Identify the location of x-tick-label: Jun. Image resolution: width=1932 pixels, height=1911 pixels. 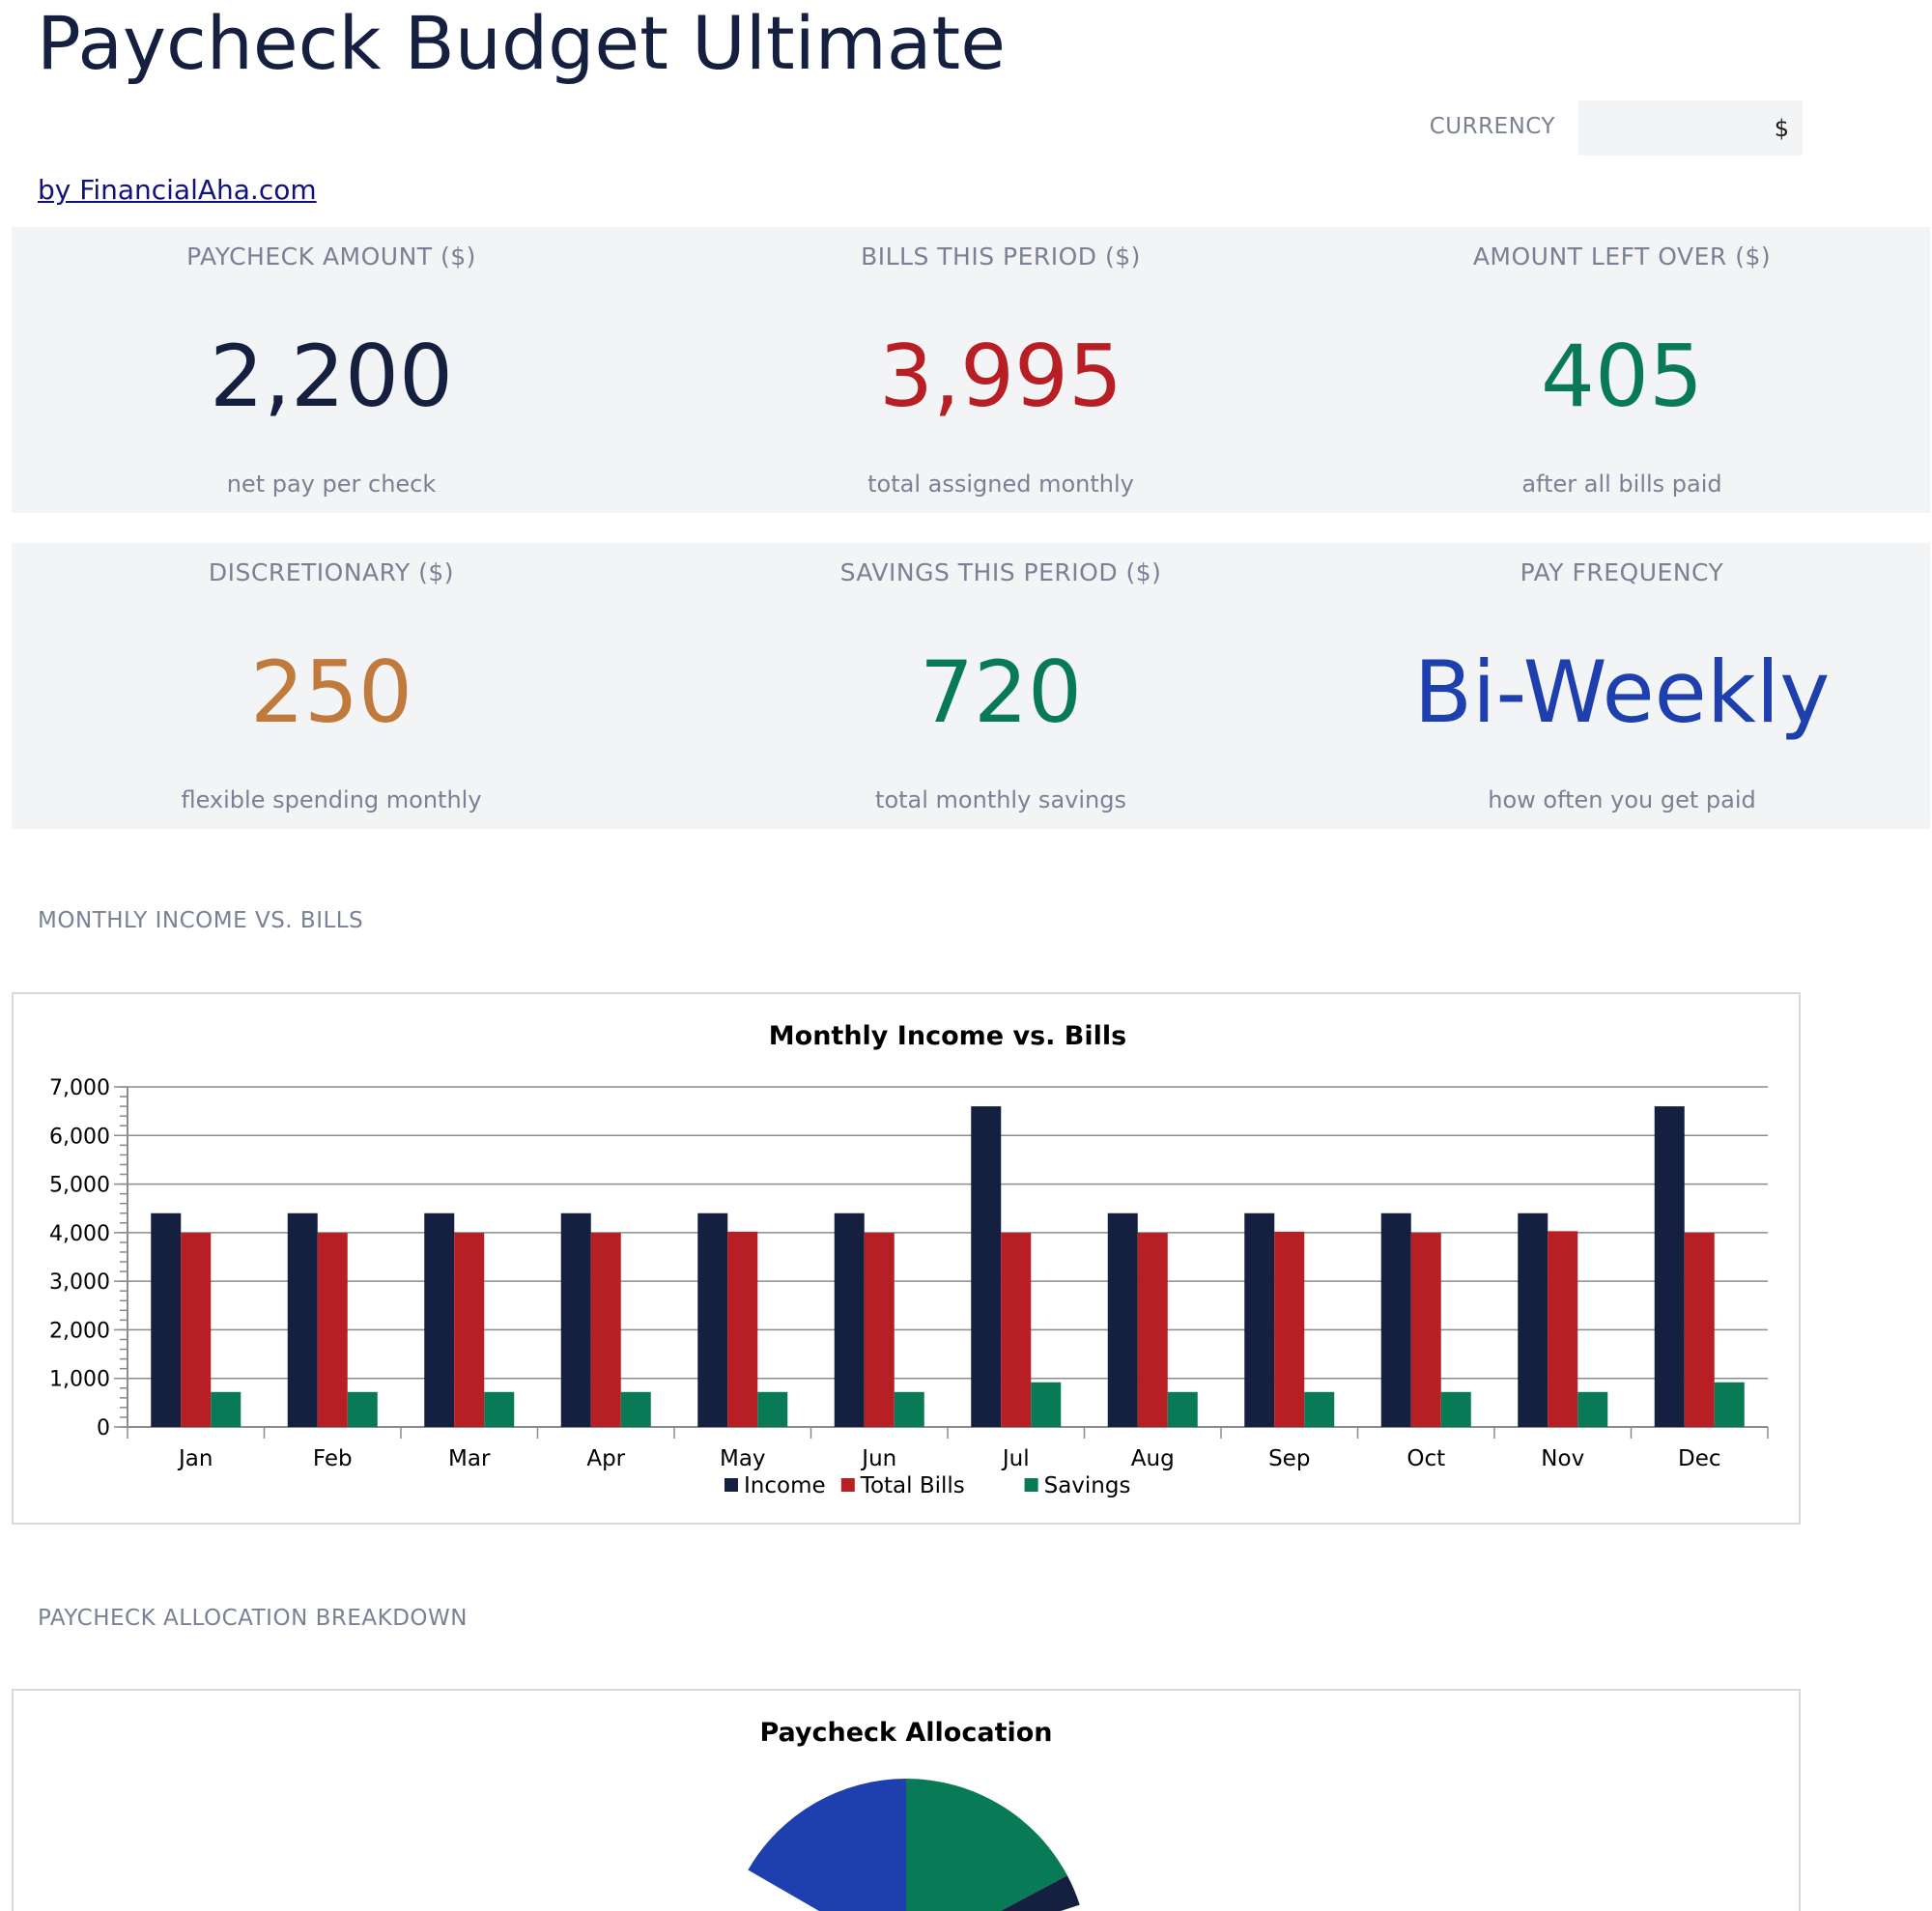
(878, 1458).